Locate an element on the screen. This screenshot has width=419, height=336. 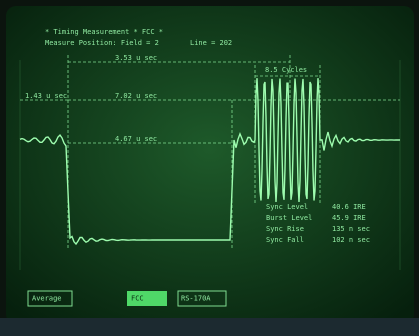
measure-label: 1.43 u sec is located at coordinates (46, 96).